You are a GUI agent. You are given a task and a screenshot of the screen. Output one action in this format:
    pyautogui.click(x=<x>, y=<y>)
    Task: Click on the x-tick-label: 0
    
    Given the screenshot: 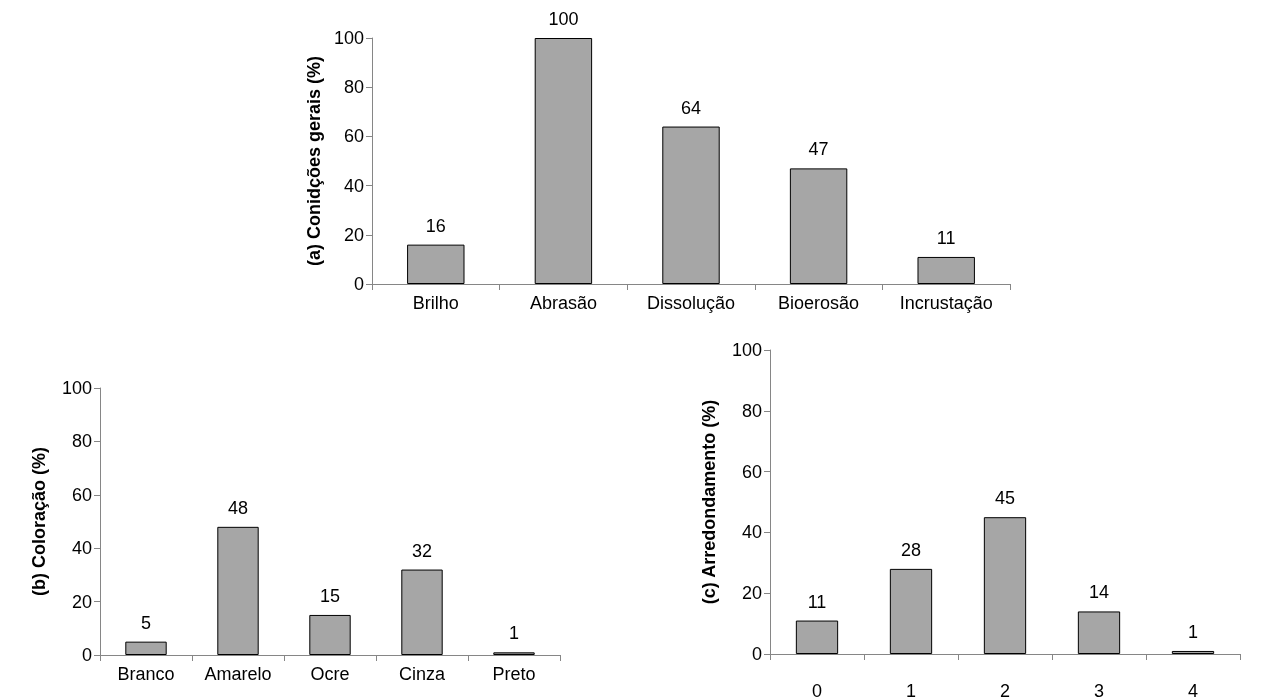 What is the action you would take?
    pyautogui.click(x=817, y=690)
    